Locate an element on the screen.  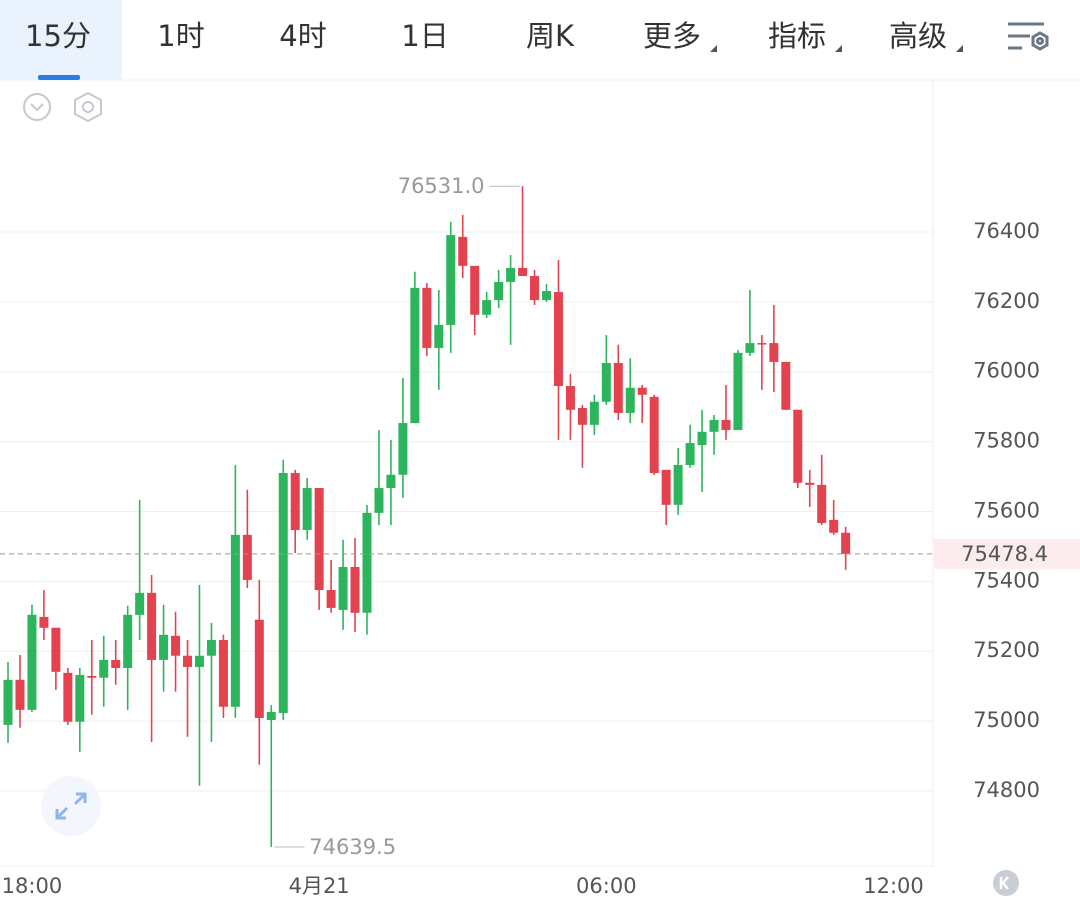
tab: 4时 is located at coordinates (302, 36).